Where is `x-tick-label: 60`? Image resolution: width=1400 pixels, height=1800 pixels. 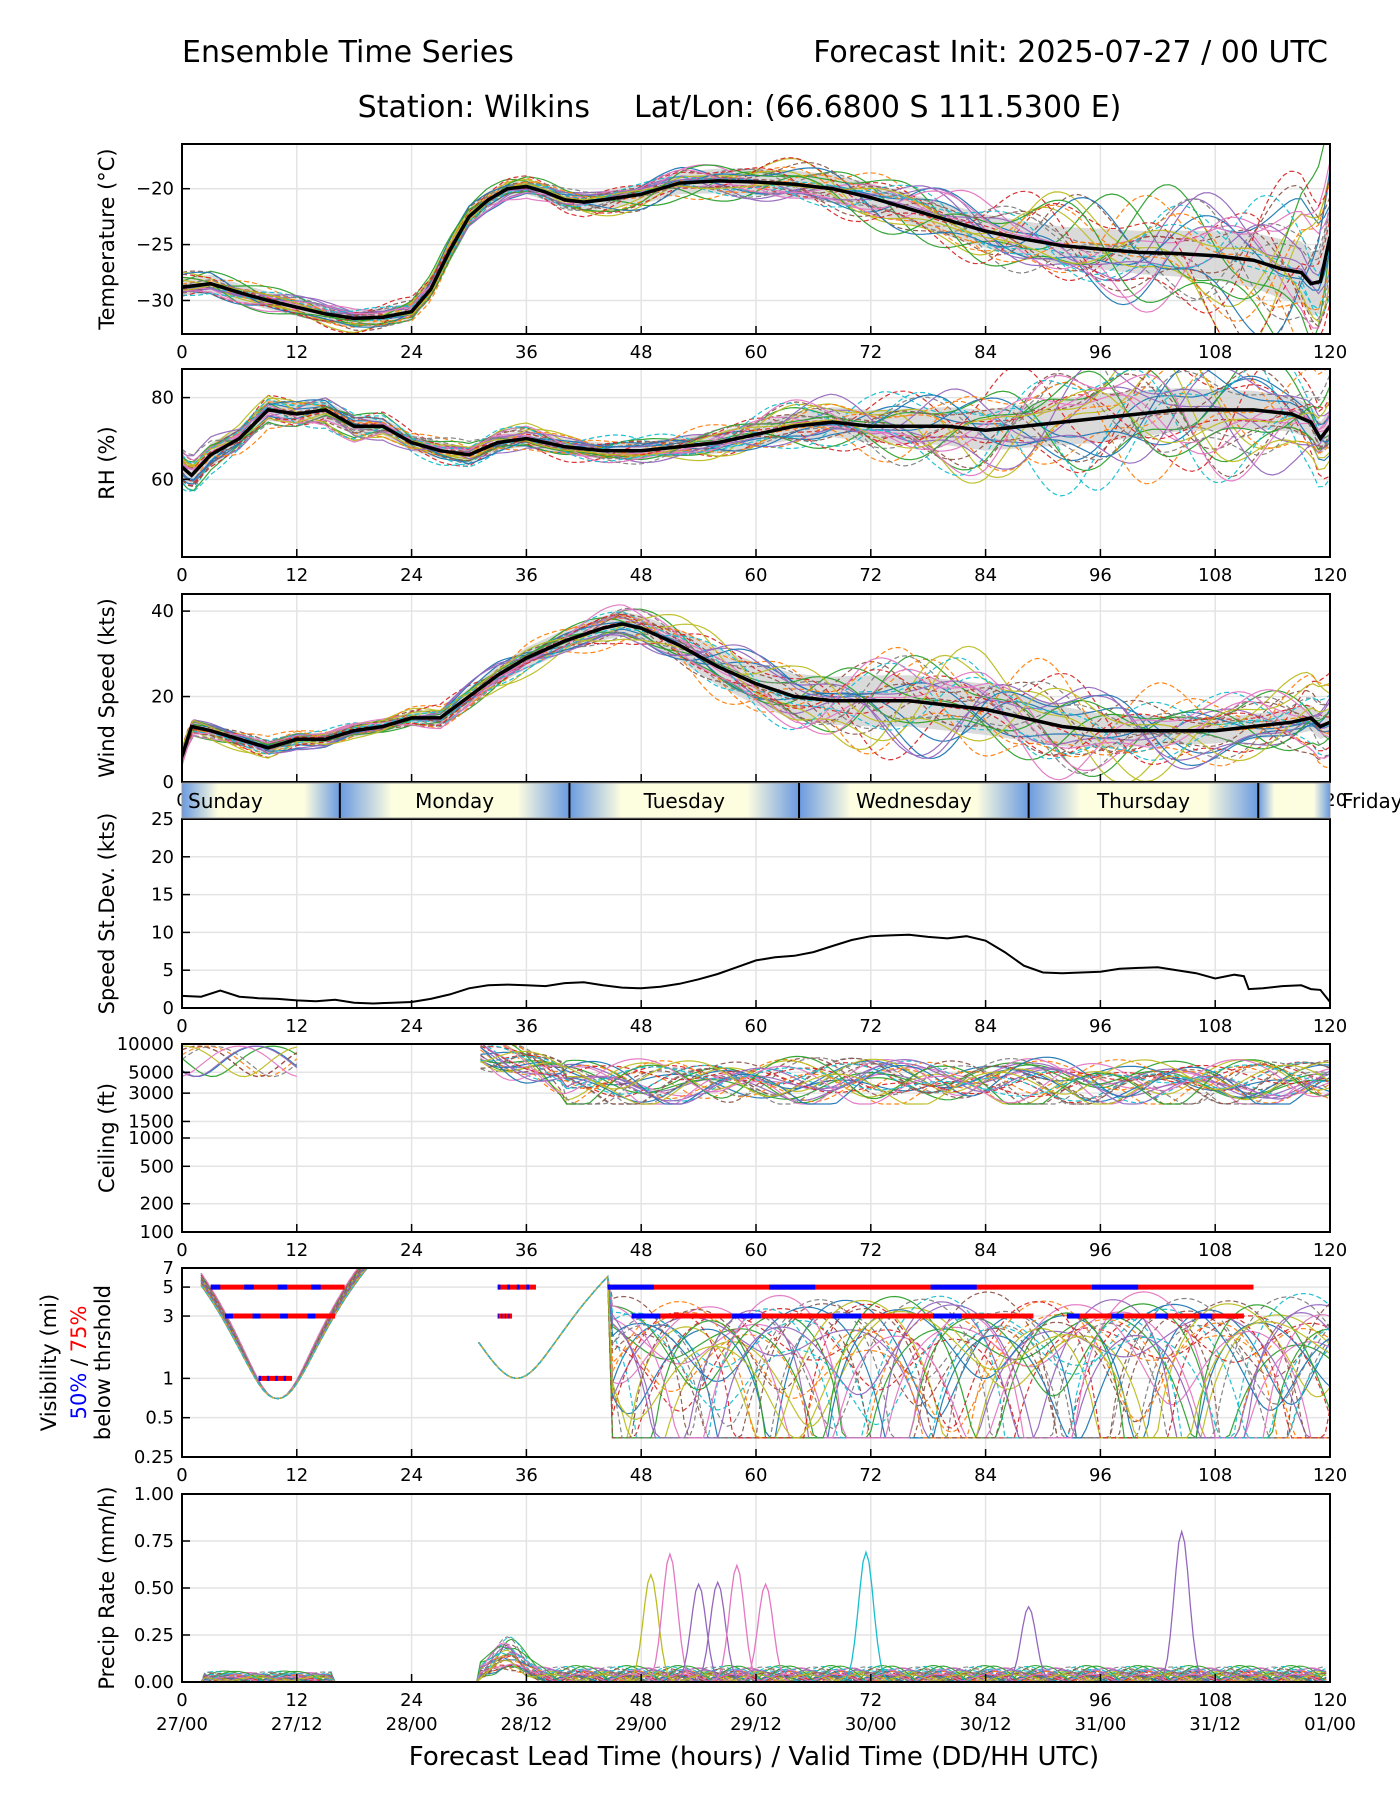 x-tick-label: 60 is located at coordinates (756, 1700).